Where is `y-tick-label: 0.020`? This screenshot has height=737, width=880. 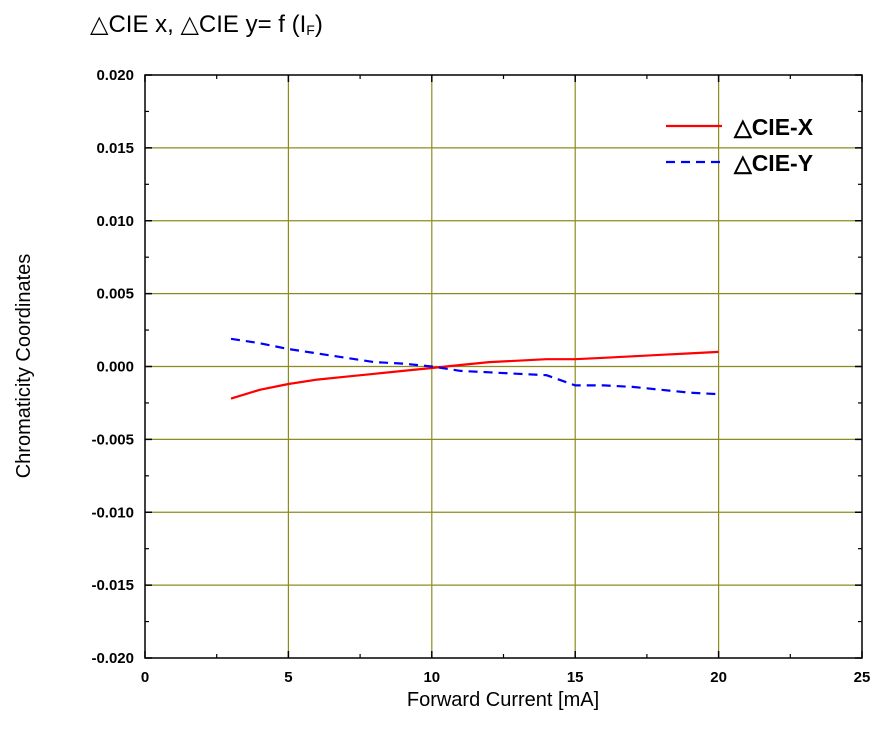
y-tick-label: 0.020 is located at coordinates (115, 75).